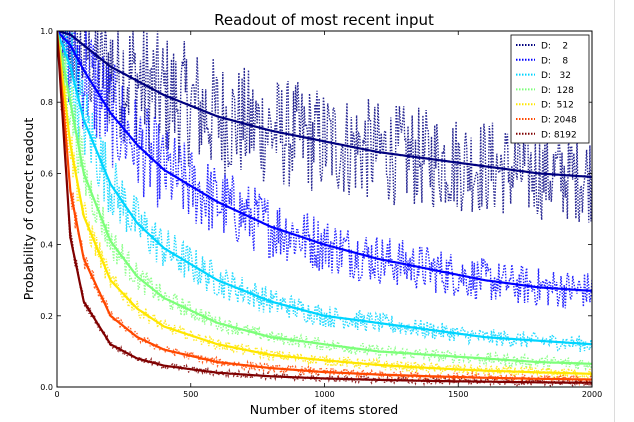  I want to click on y-axis-label: Probability of correct readout, so click(28, 209).